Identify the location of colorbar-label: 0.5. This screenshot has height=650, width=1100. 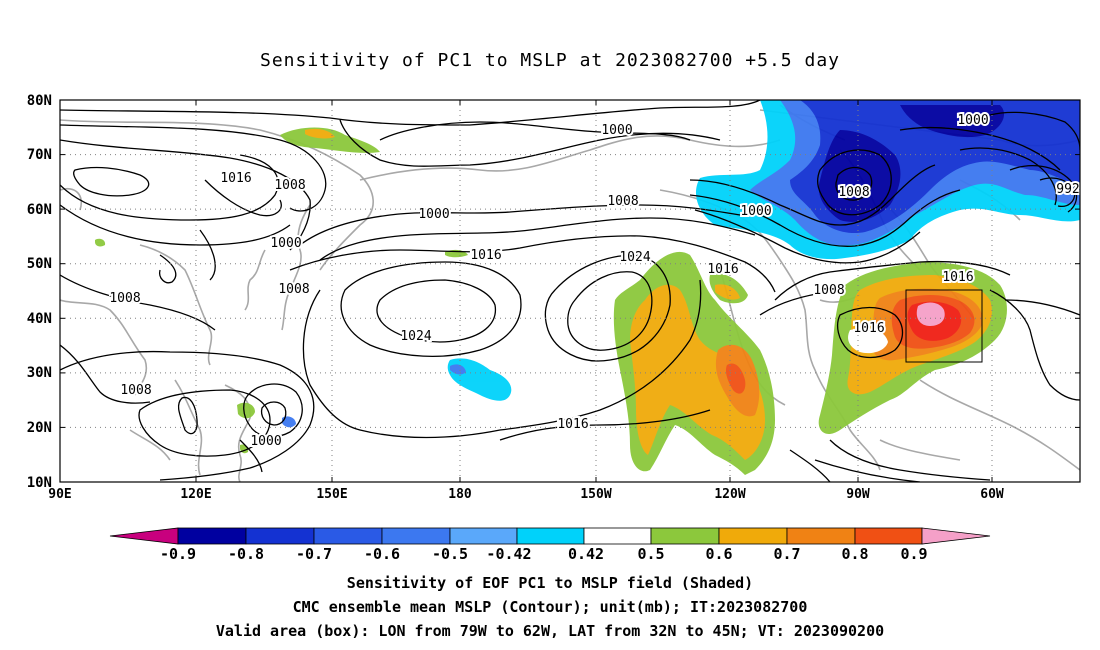
(650, 554).